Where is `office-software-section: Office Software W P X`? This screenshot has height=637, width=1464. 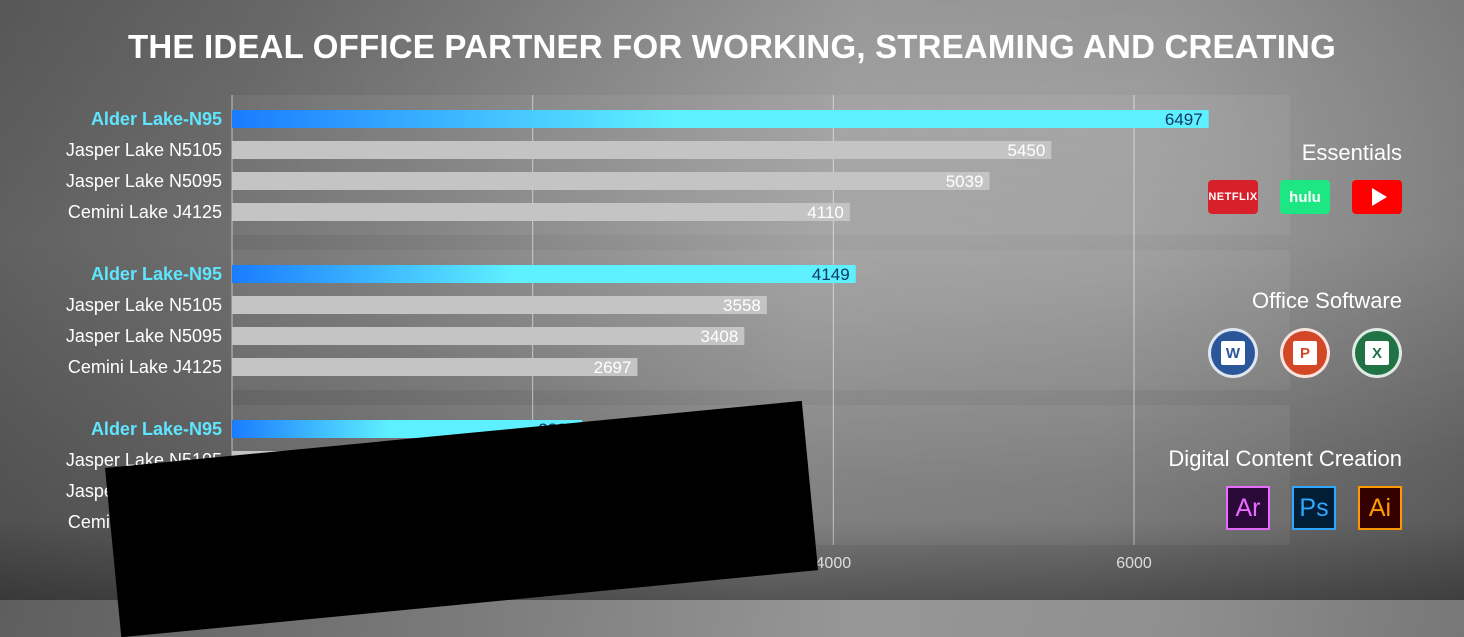
office-software-section: Office Software W P X is located at coordinates (1305, 333).